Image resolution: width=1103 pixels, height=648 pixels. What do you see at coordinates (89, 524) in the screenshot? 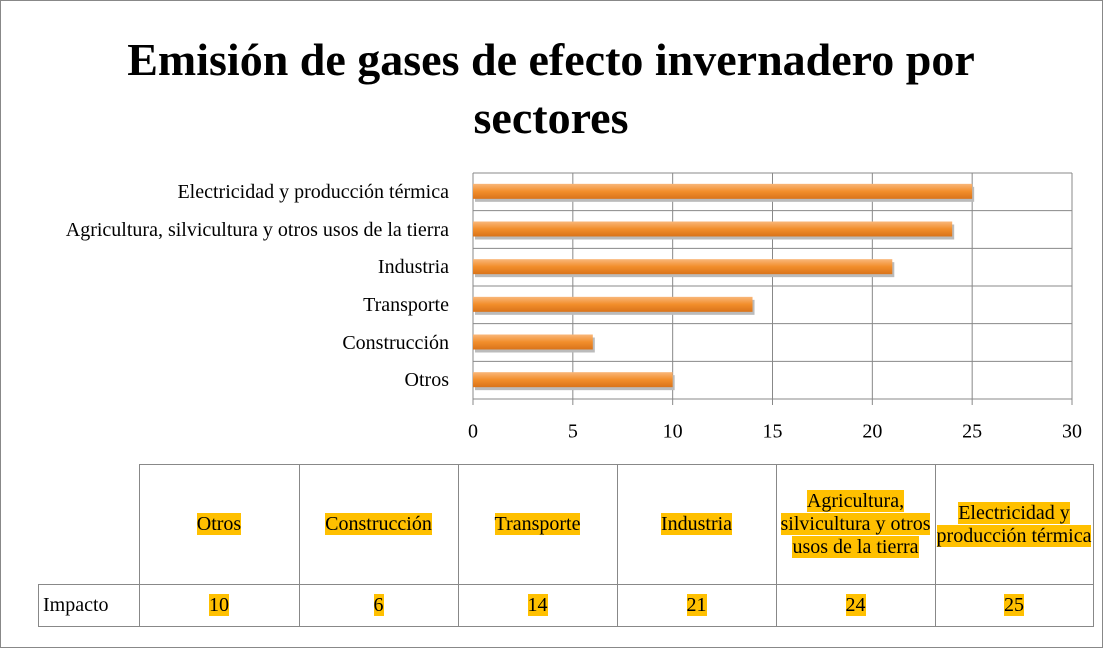
I see `table-corner` at bounding box center [89, 524].